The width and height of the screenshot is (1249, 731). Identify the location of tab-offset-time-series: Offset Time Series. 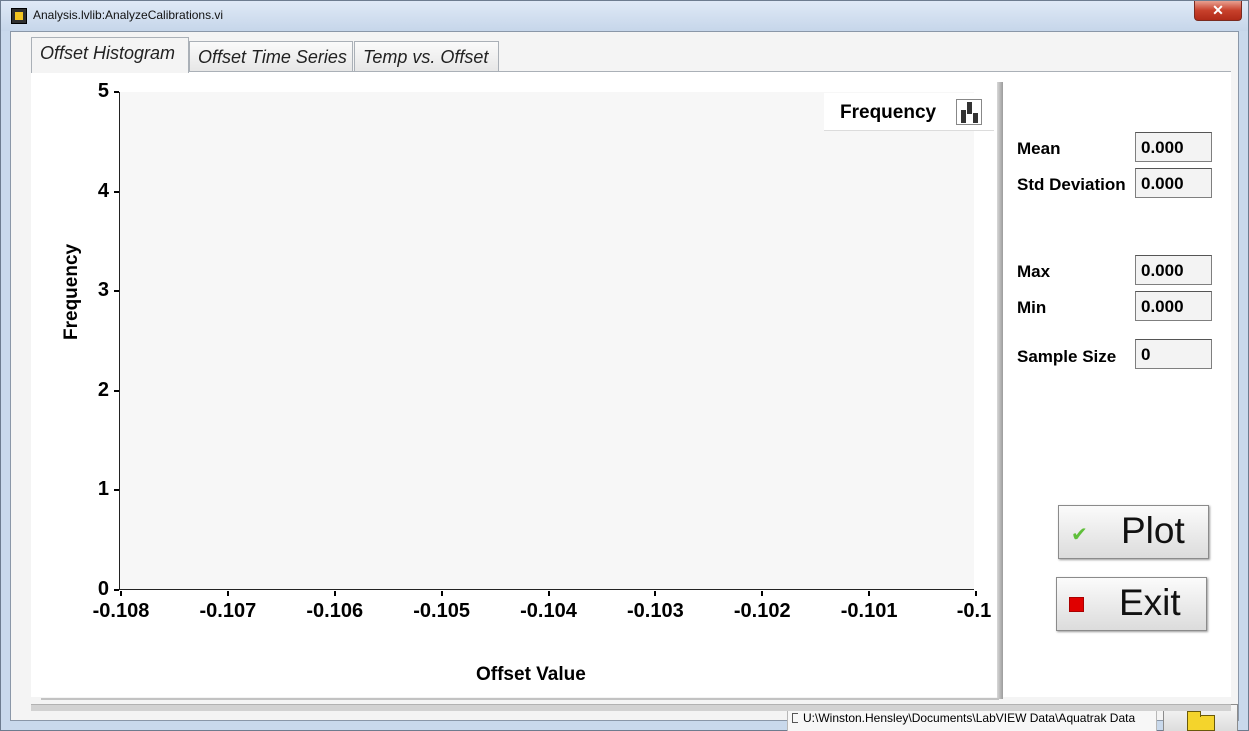
(271, 56).